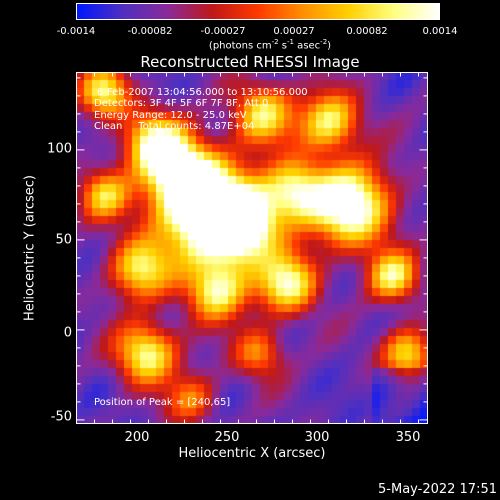 Image resolution: width=500 pixels, height=500 pixels. I want to click on colorbar-tick: 0.0014, so click(440, 31).